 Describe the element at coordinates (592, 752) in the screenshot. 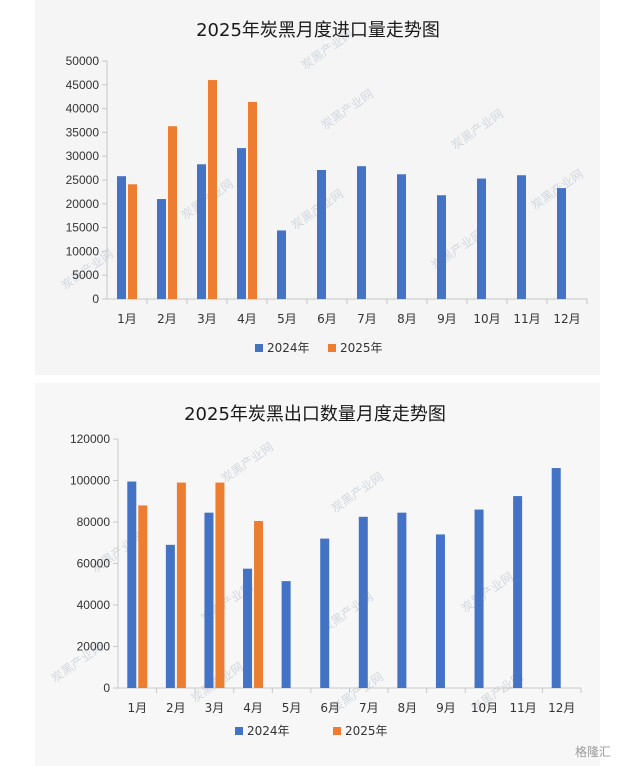

I see `brand-watermark: 格隆汇` at that location.